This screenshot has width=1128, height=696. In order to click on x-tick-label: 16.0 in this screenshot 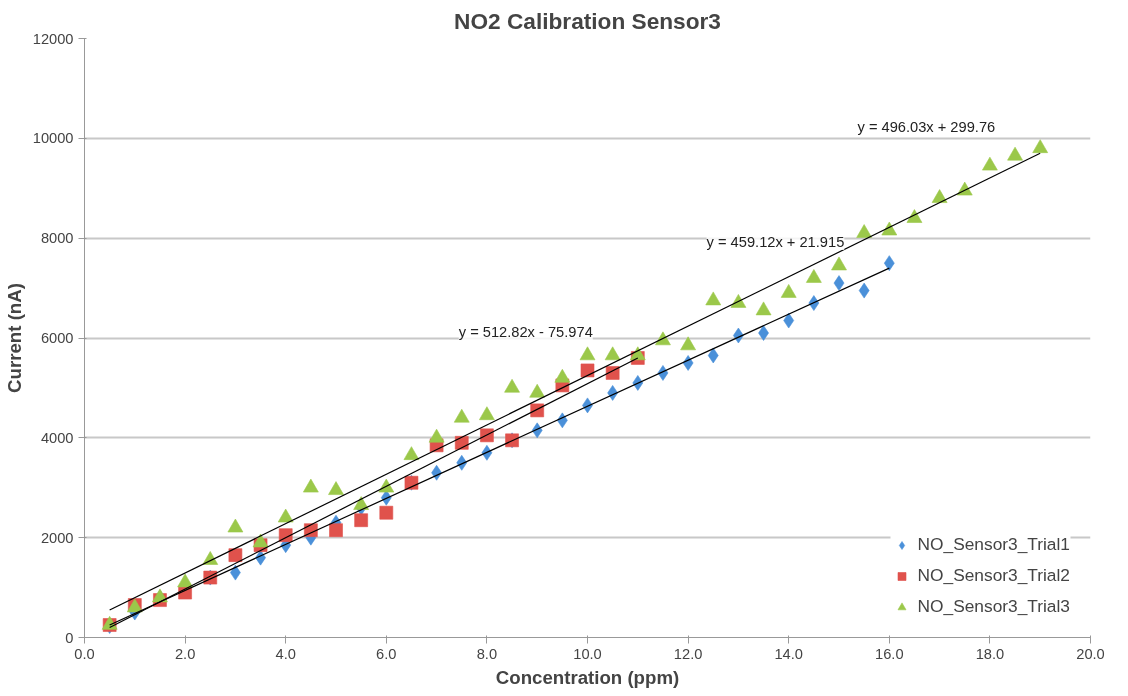, I will do `click(889, 653)`.